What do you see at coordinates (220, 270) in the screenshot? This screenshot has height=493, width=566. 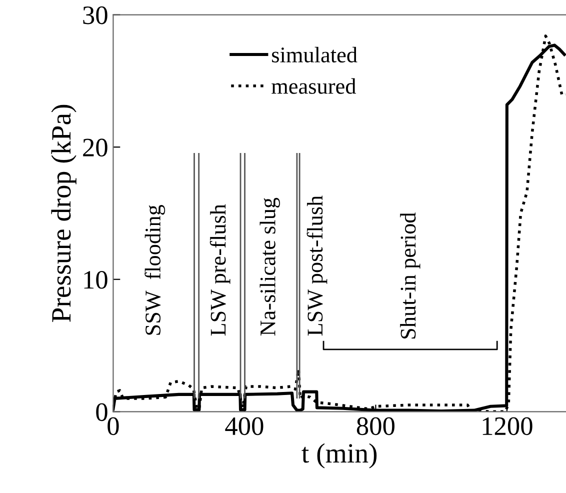 I see `annotation: LSW pre-flush` at bounding box center [220, 270].